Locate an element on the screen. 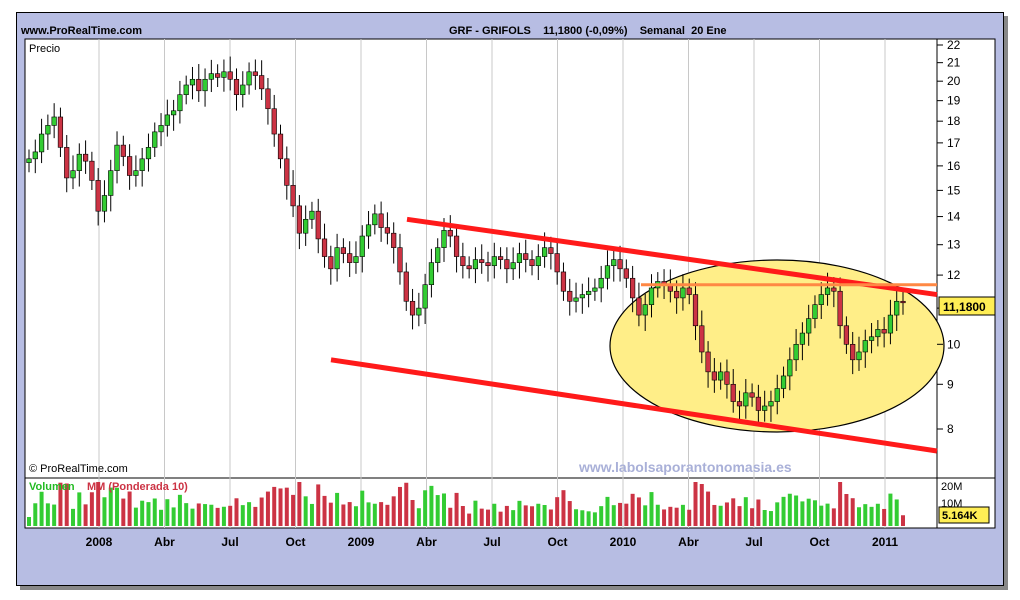 This screenshot has width=1020, height=600. x-tick-label: 2011 is located at coordinates (885, 542).